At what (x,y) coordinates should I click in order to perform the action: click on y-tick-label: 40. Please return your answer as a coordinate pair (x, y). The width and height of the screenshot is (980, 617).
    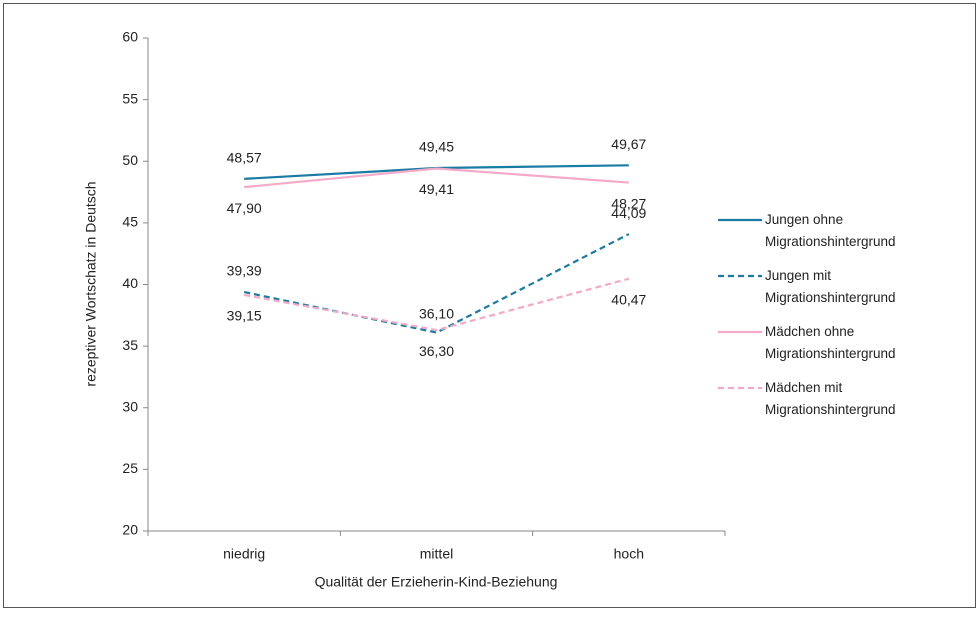
    Looking at the image, I should click on (130, 283).